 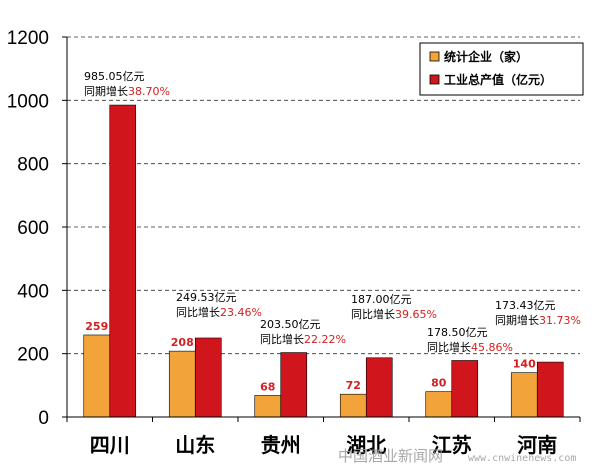 I want to click on growth-percent: 38.70%, so click(x=149, y=91).